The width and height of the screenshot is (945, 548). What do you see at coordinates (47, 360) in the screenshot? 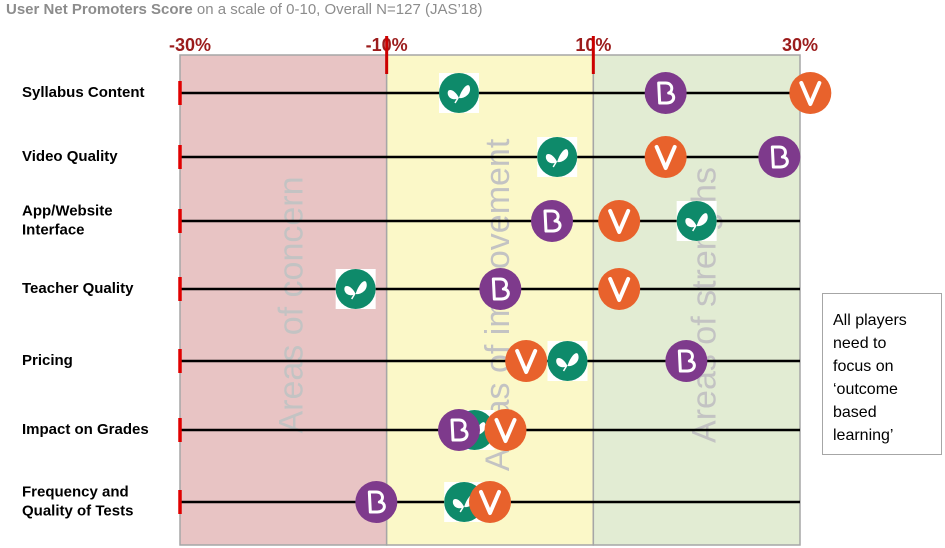
I see `row-label: Pricing` at bounding box center [47, 360].